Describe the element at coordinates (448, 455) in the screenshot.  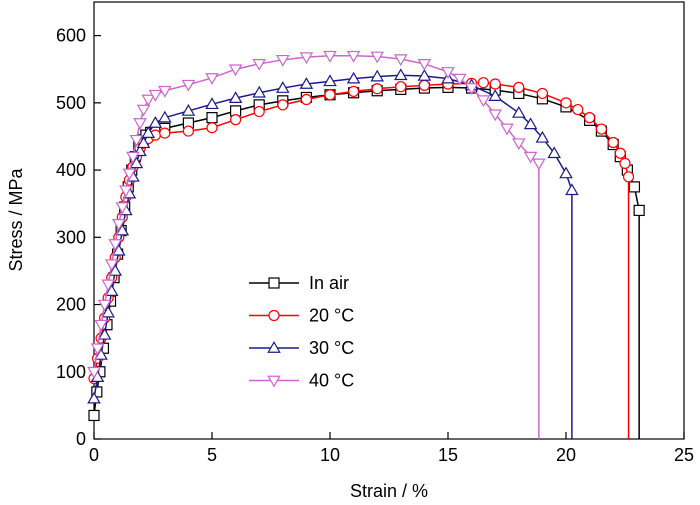
I see `x-tick-label: 15` at that location.